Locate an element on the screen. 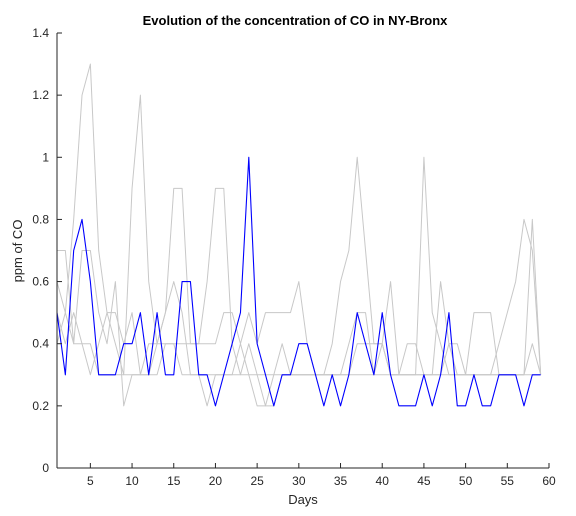  x-axis-label: Days is located at coordinates (303, 499).